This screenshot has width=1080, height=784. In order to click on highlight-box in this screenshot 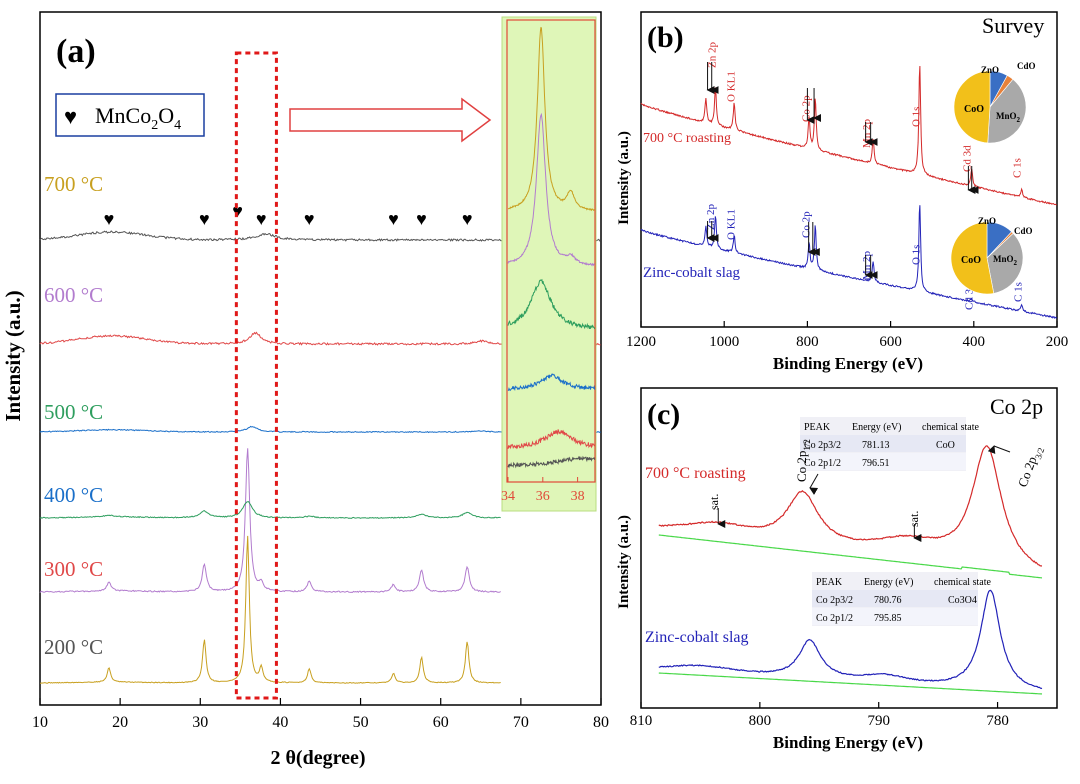, I will do `click(256, 375)`.